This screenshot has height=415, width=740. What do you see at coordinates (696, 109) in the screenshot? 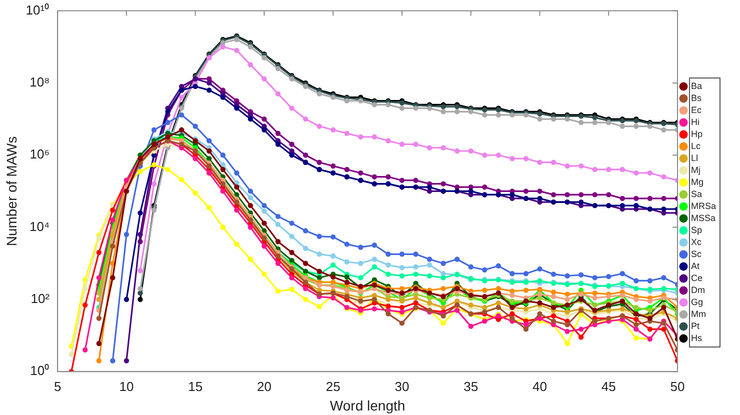
I see `legend-label: Ec` at bounding box center [696, 109].